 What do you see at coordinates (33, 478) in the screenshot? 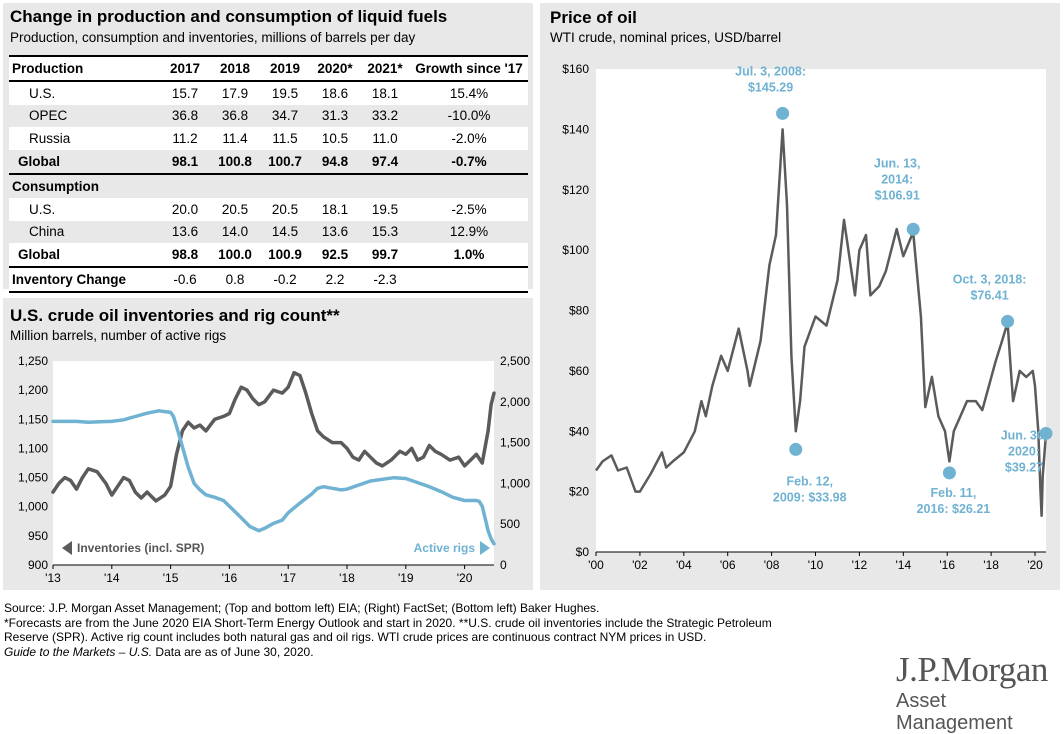
I see `y-left-tick-label: 1,050` at bounding box center [33, 478].